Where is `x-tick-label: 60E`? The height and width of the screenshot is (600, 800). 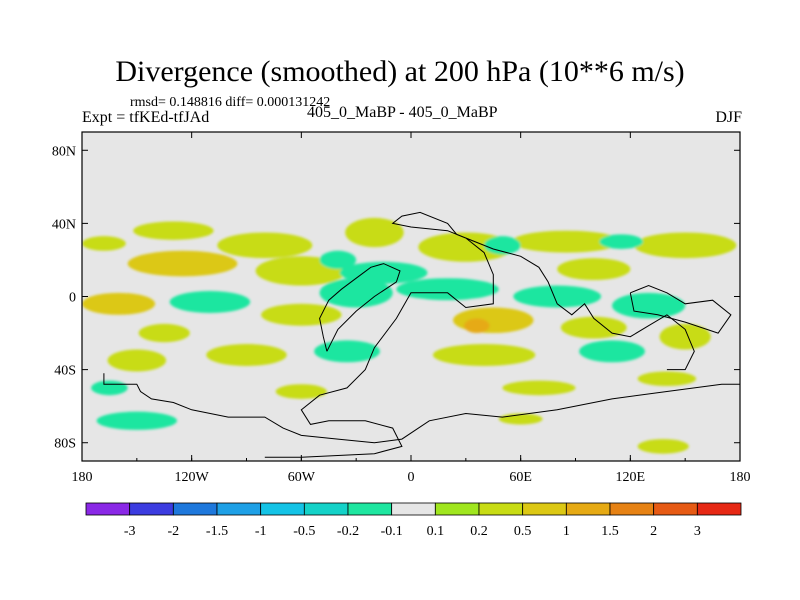
x-tick-label: 60E is located at coordinates (520, 477).